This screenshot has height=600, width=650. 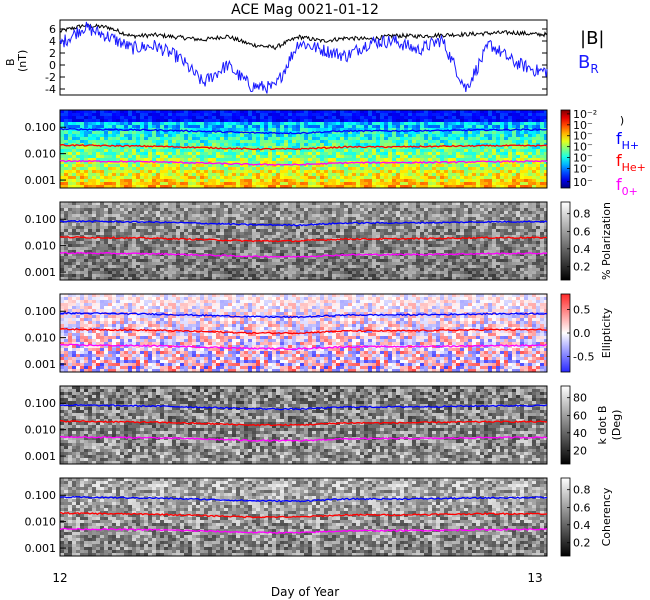 What do you see at coordinates (616, 425) in the screenshot?
I see `colorbar-label2-k-dot-b: (Deg)` at bounding box center [616, 425].